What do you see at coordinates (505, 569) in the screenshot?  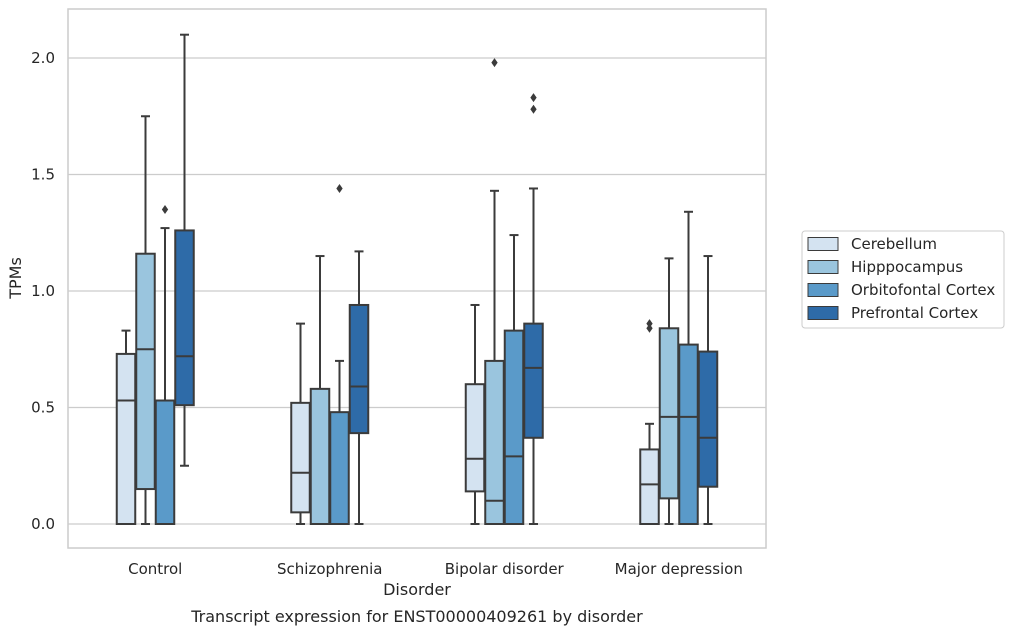 I see `x-tick-label: Bipolar disorder` at bounding box center [505, 569].